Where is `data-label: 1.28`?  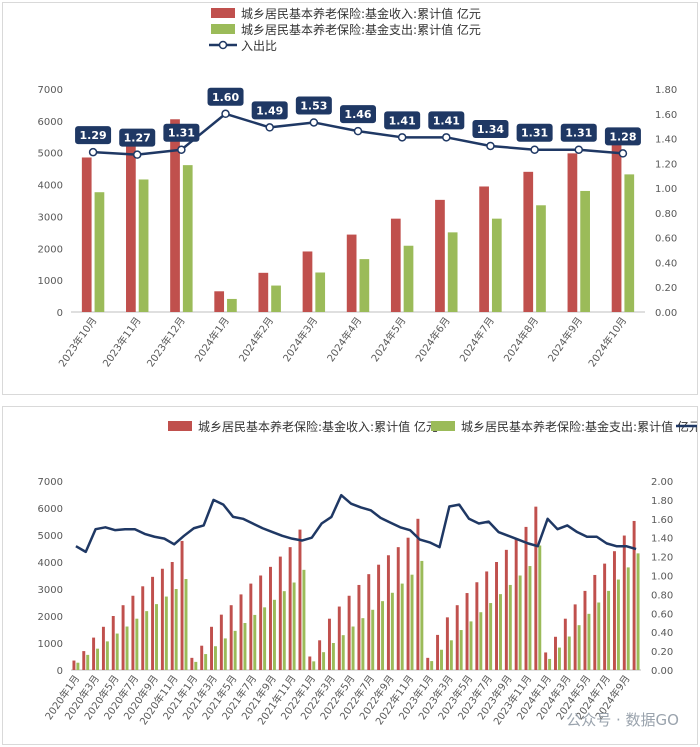
data-label: 1.28 is located at coordinates (622, 136).